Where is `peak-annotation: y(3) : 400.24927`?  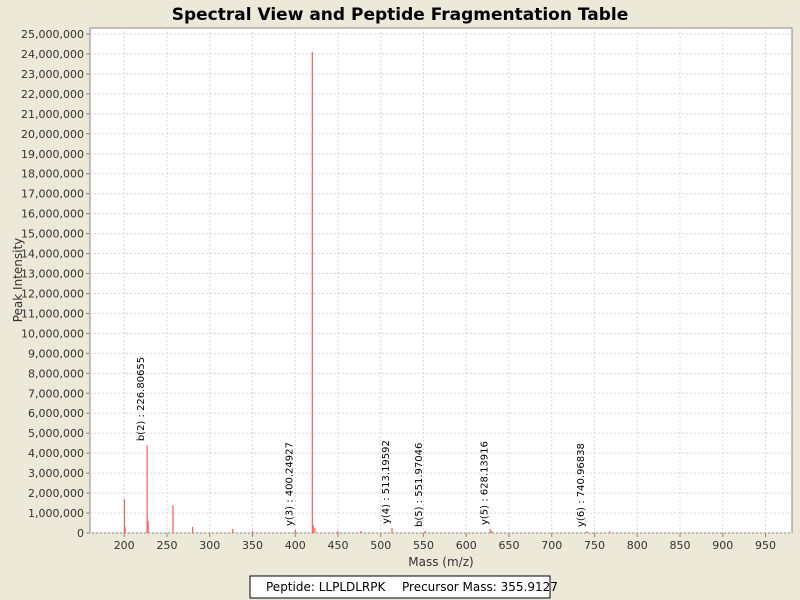 peak-annotation: y(3) : 400.24927 is located at coordinates (289, 484).